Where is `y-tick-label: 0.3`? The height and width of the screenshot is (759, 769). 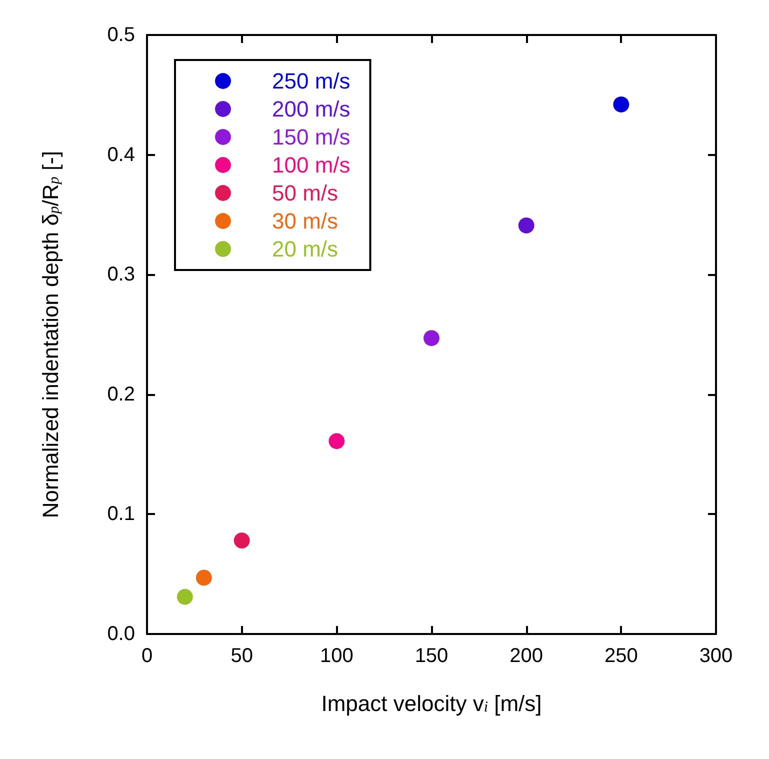 y-tick-label: 0.3 is located at coordinates (121, 275).